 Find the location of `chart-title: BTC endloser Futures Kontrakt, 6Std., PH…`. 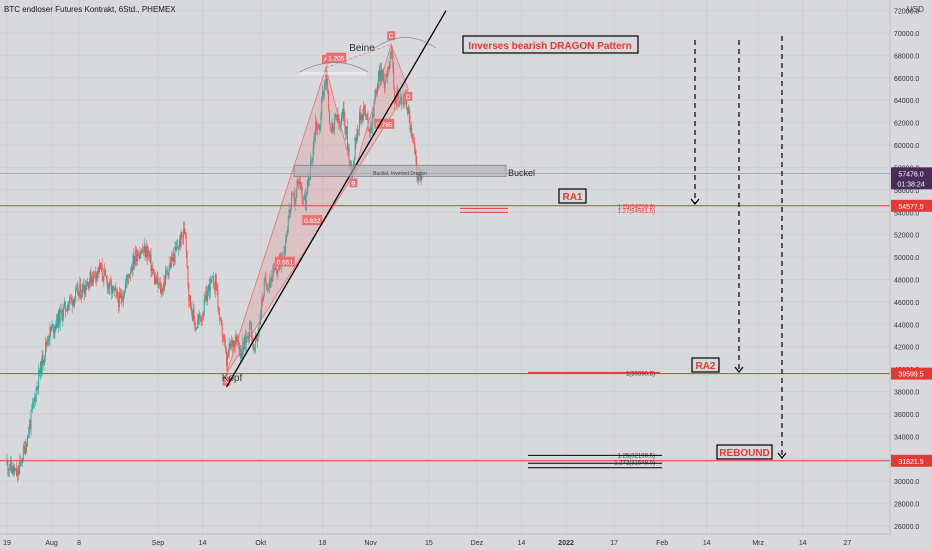

chart-title: BTC endloser Futures Kontrakt, 6Std., PH… is located at coordinates (90, 9).